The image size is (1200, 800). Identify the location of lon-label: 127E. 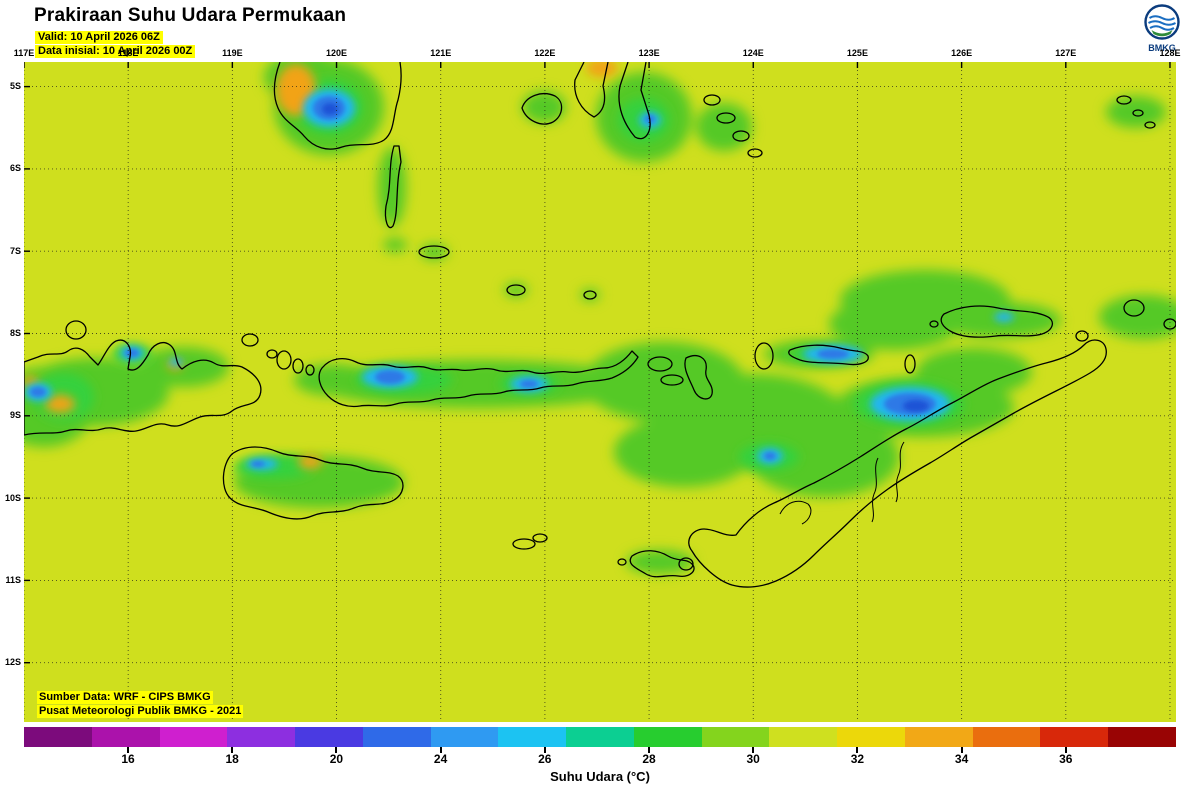
(1066, 53).